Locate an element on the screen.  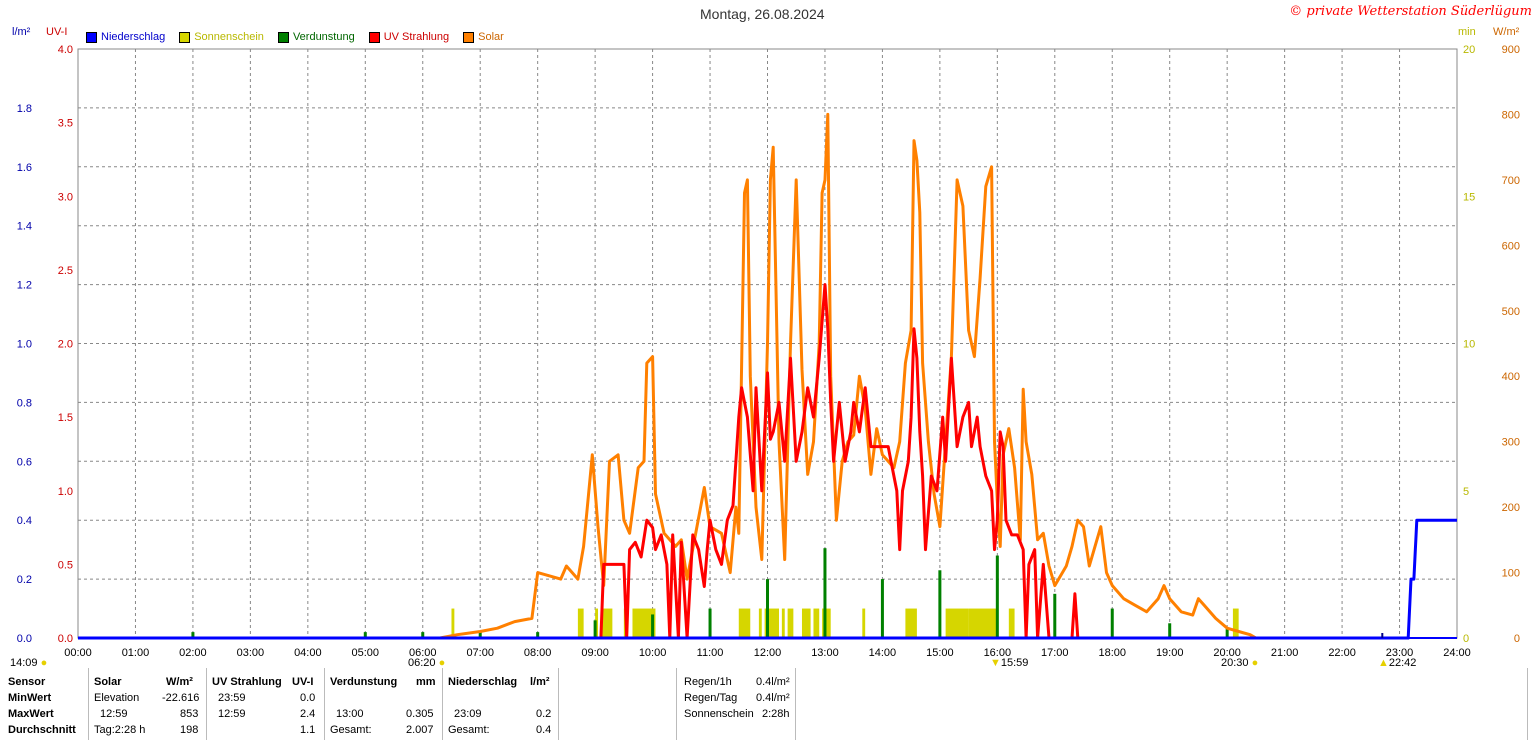
legend-swatch-sunshine is located at coordinates (185, 37).